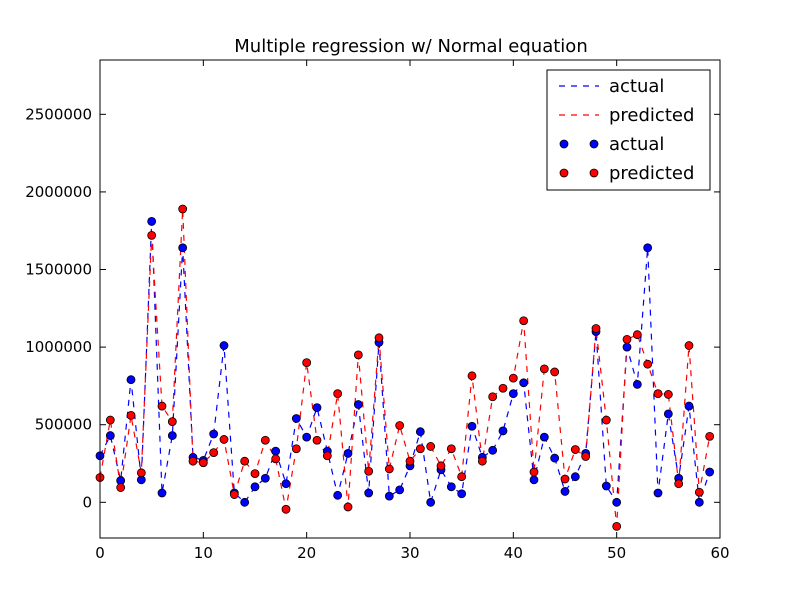  What do you see at coordinates (409, 553) in the screenshot?
I see `x-tick-label: 30` at bounding box center [409, 553].